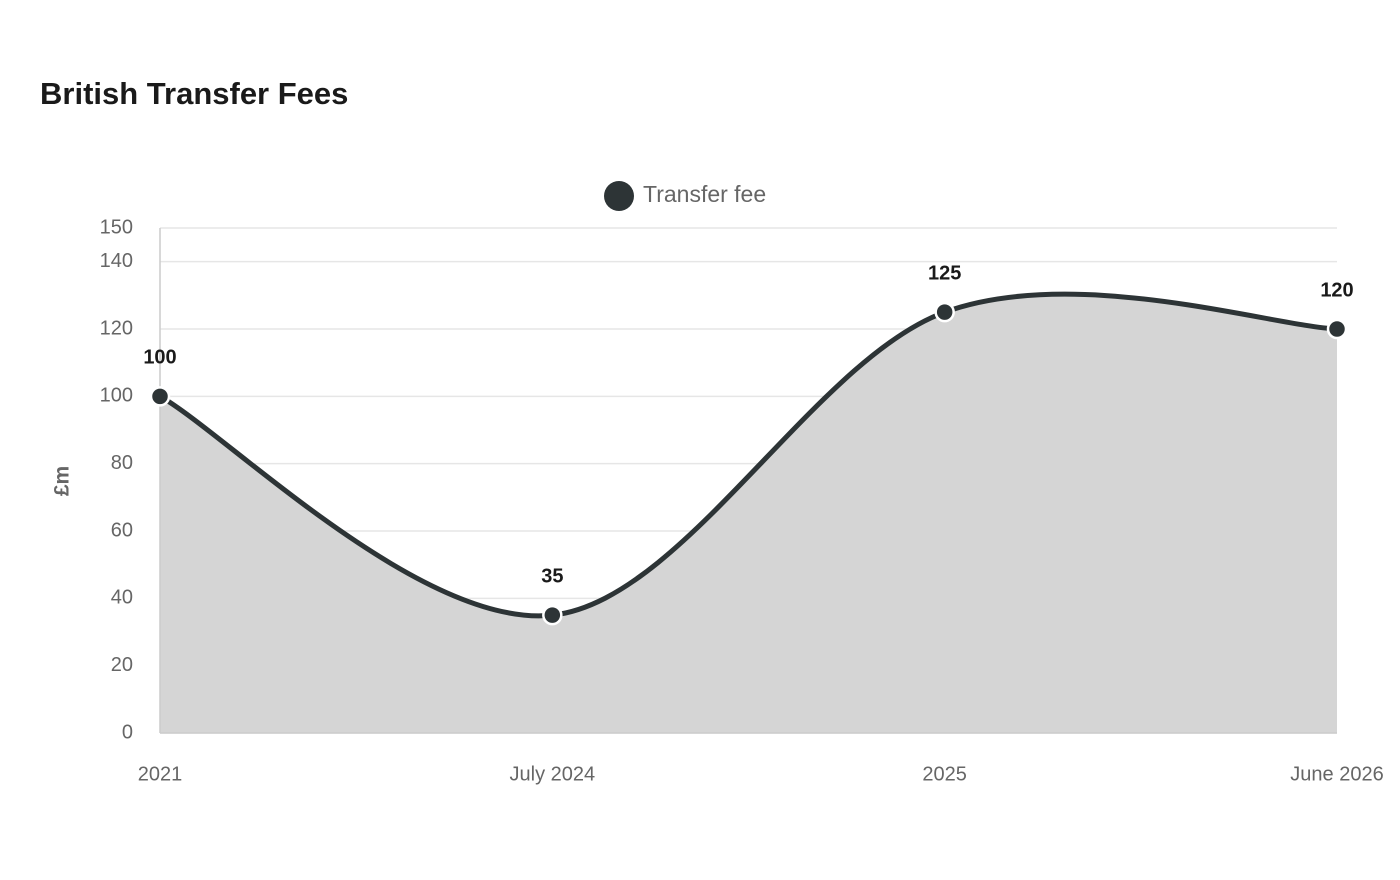 This screenshot has height=880, width=1400. What do you see at coordinates (122, 463) in the screenshot?
I see `y-tick-label: 80` at bounding box center [122, 463].